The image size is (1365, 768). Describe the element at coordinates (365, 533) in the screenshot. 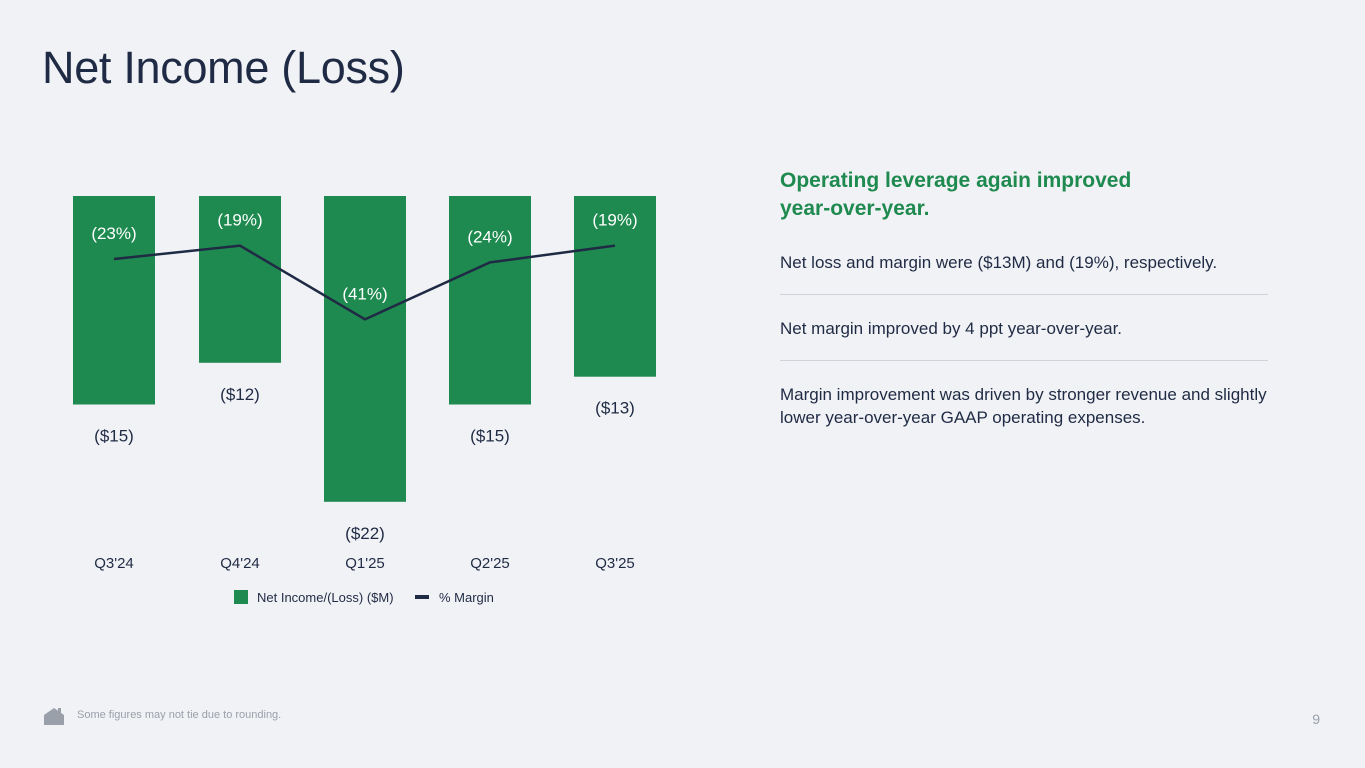

I see `bar-value-label: ($22)` at that location.